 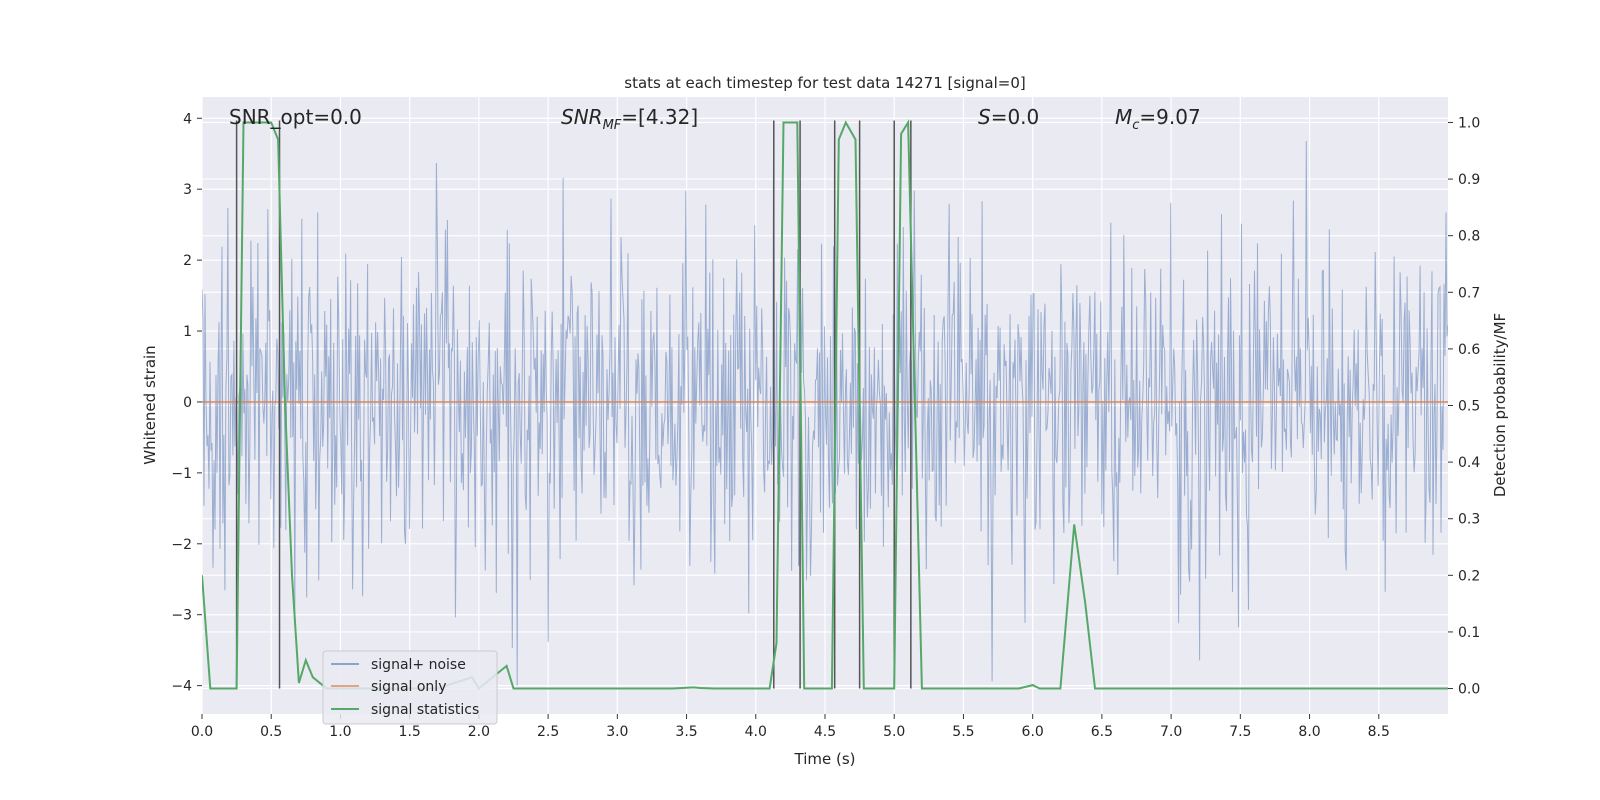 What do you see at coordinates (410, 732) in the screenshot?
I see `x-tick-label: 1.5` at bounding box center [410, 732].